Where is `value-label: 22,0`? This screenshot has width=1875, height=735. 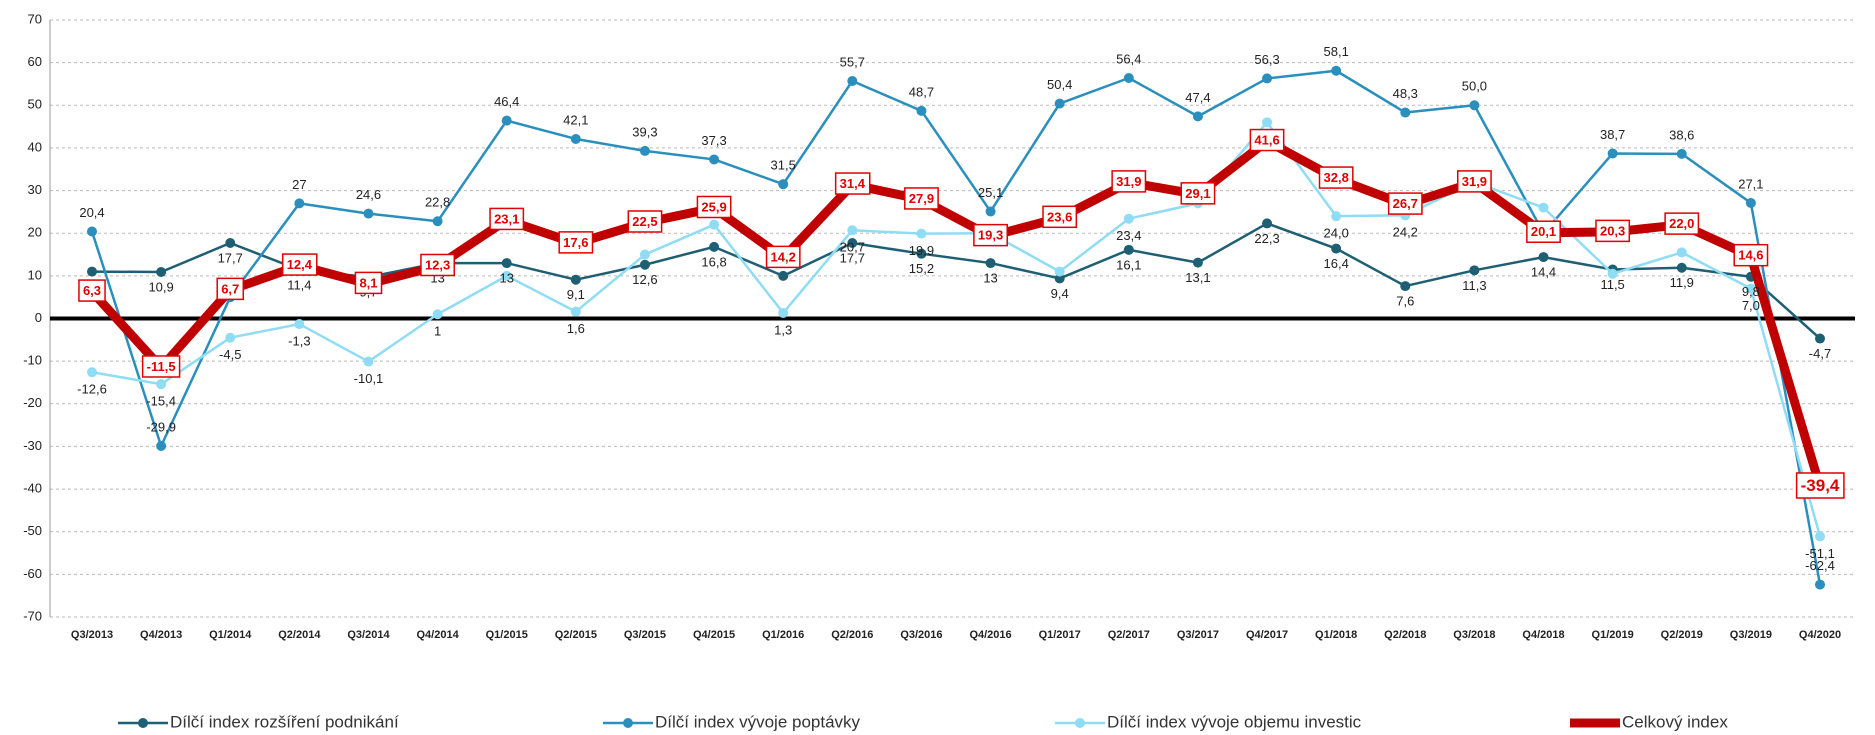 value-label: 22,0 is located at coordinates (1681, 223).